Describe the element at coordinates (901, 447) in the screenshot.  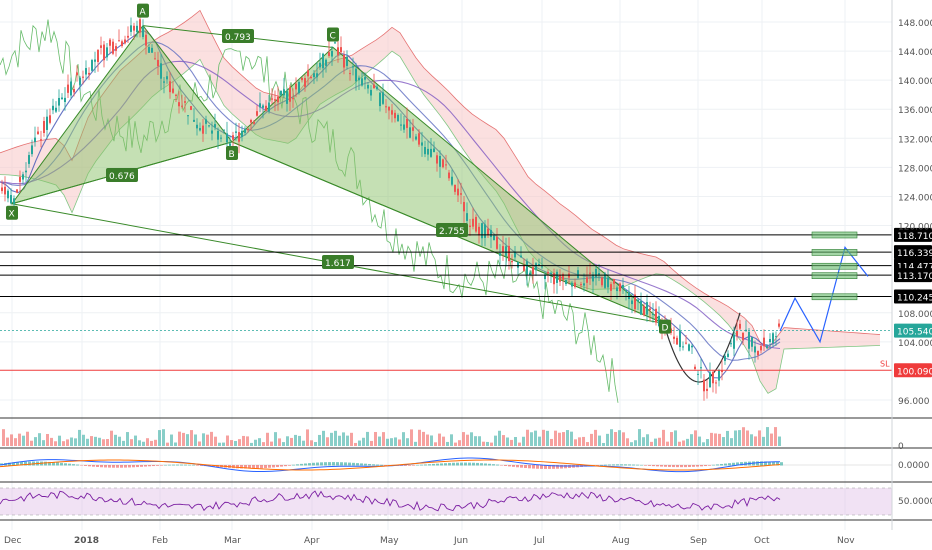
I see `volume-tick-label: 0` at that location.